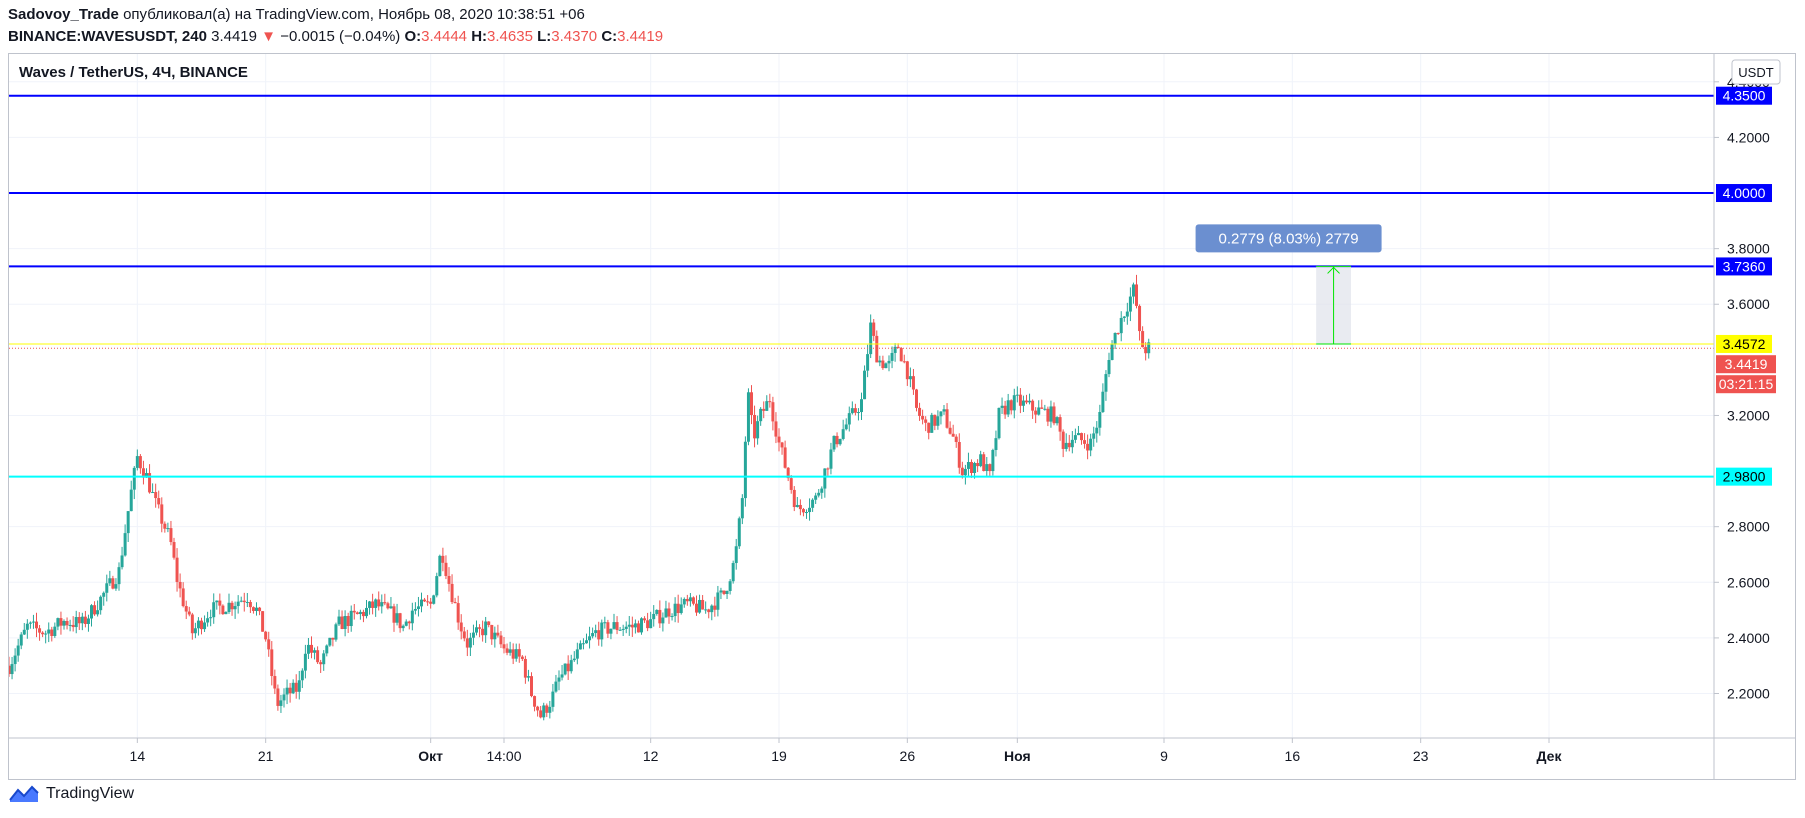 The image size is (1805, 818). I want to click on level-tag-4.0000, so click(1744, 193).